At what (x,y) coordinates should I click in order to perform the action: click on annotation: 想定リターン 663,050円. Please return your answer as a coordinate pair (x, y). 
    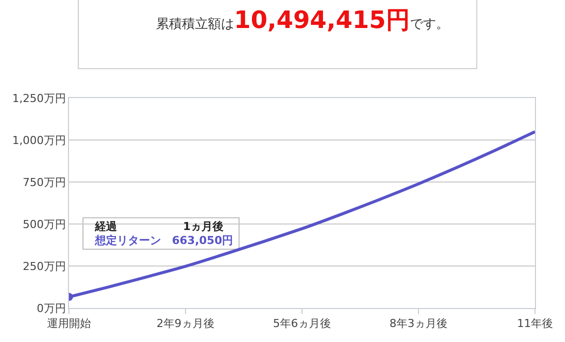
    Looking at the image, I should click on (164, 240).